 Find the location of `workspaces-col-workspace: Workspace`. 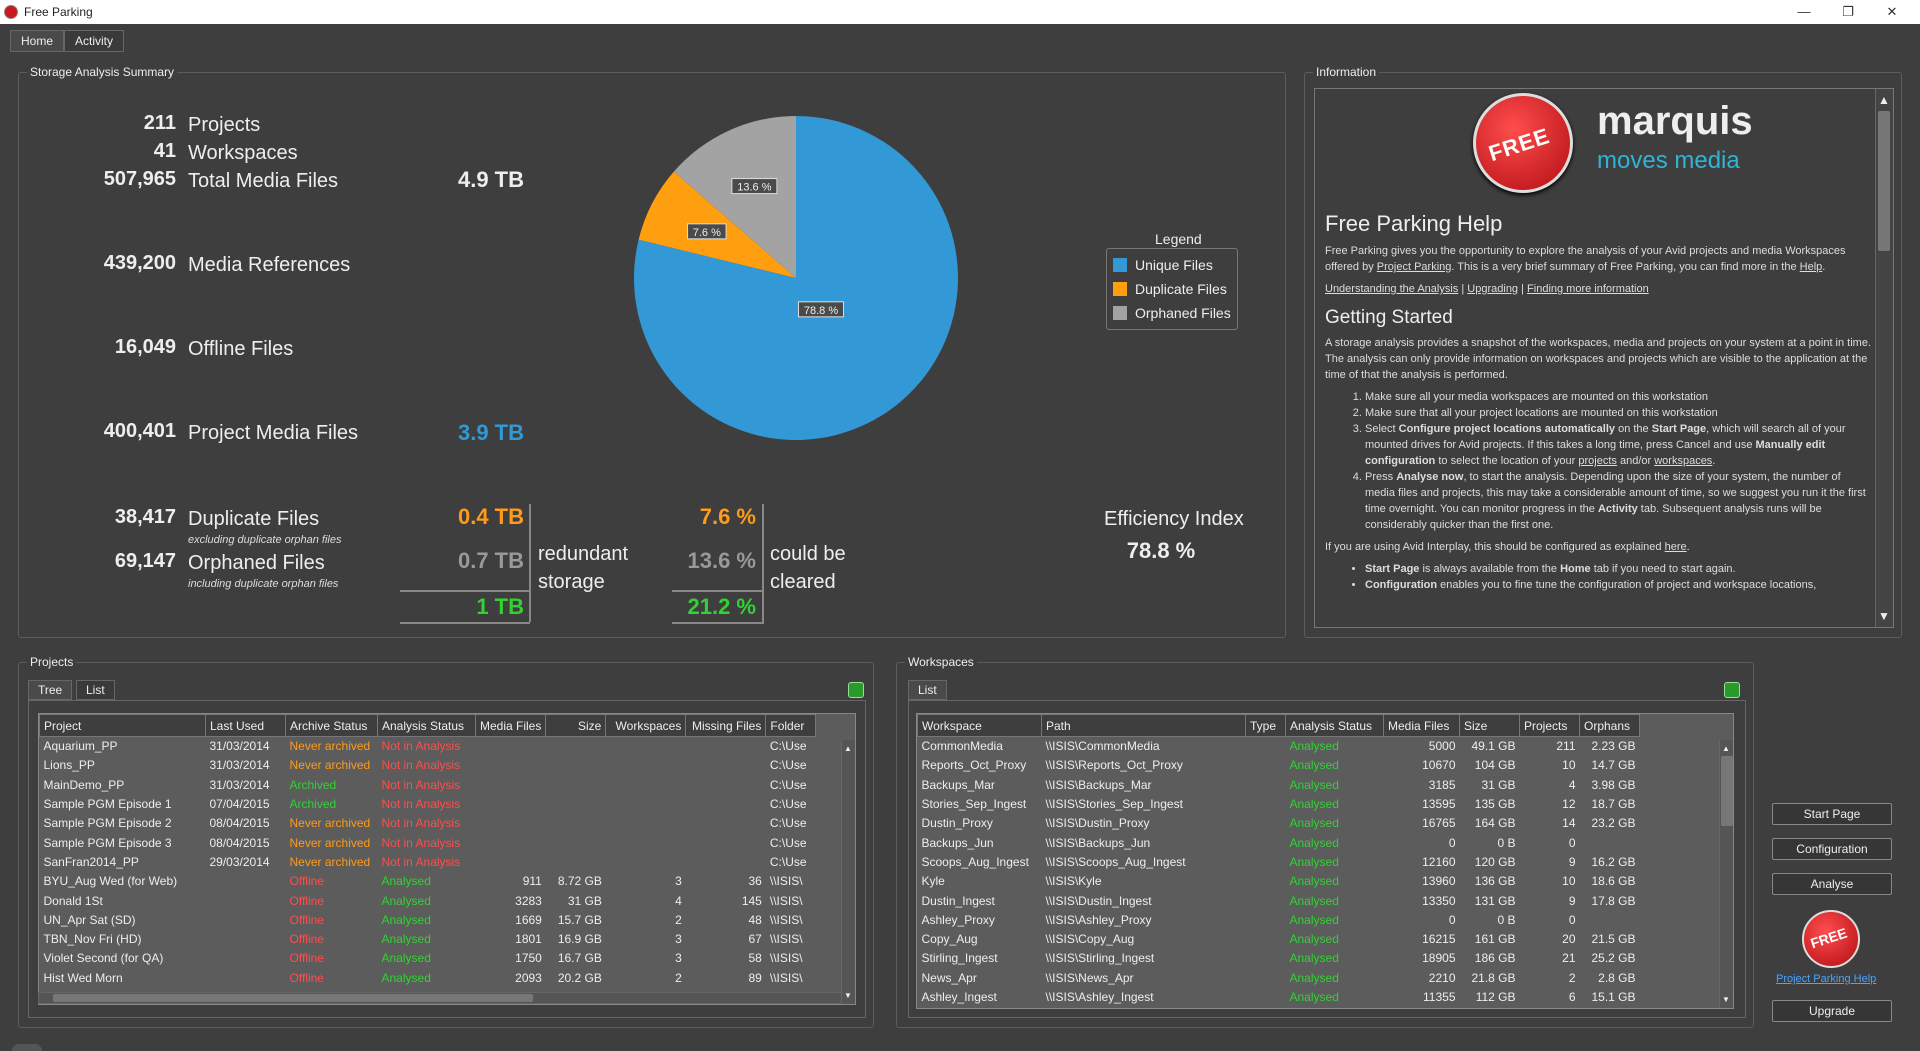

workspaces-col-workspace: Workspace is located at coordinates (979, 725).